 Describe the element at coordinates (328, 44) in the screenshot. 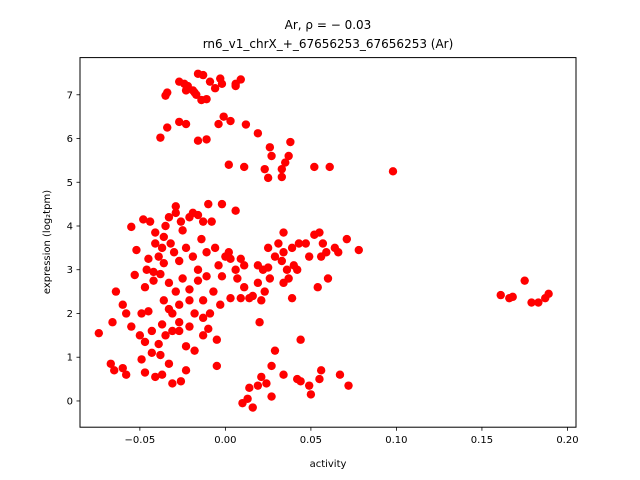

I see `chart-subtitle: rn6_v1_chrX_+_67656253_67656253 (Ar)` at that location.